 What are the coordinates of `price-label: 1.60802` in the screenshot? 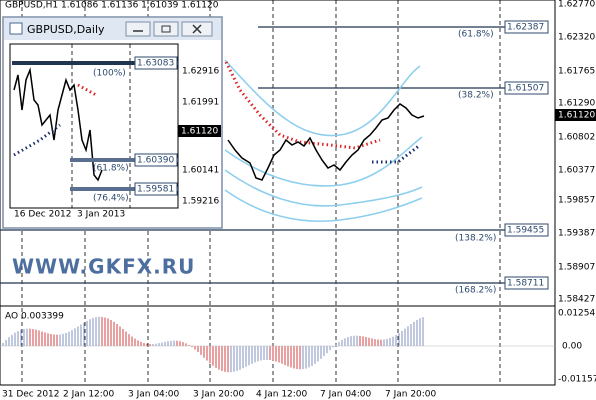 It's located at (576, 138).